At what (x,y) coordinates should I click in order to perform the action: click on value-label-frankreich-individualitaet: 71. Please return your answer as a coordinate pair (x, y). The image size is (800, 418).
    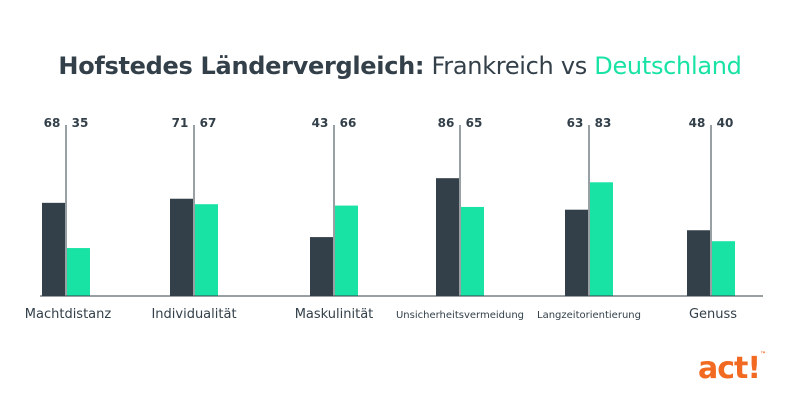
    Looking at the image, I should click on (180, 123).